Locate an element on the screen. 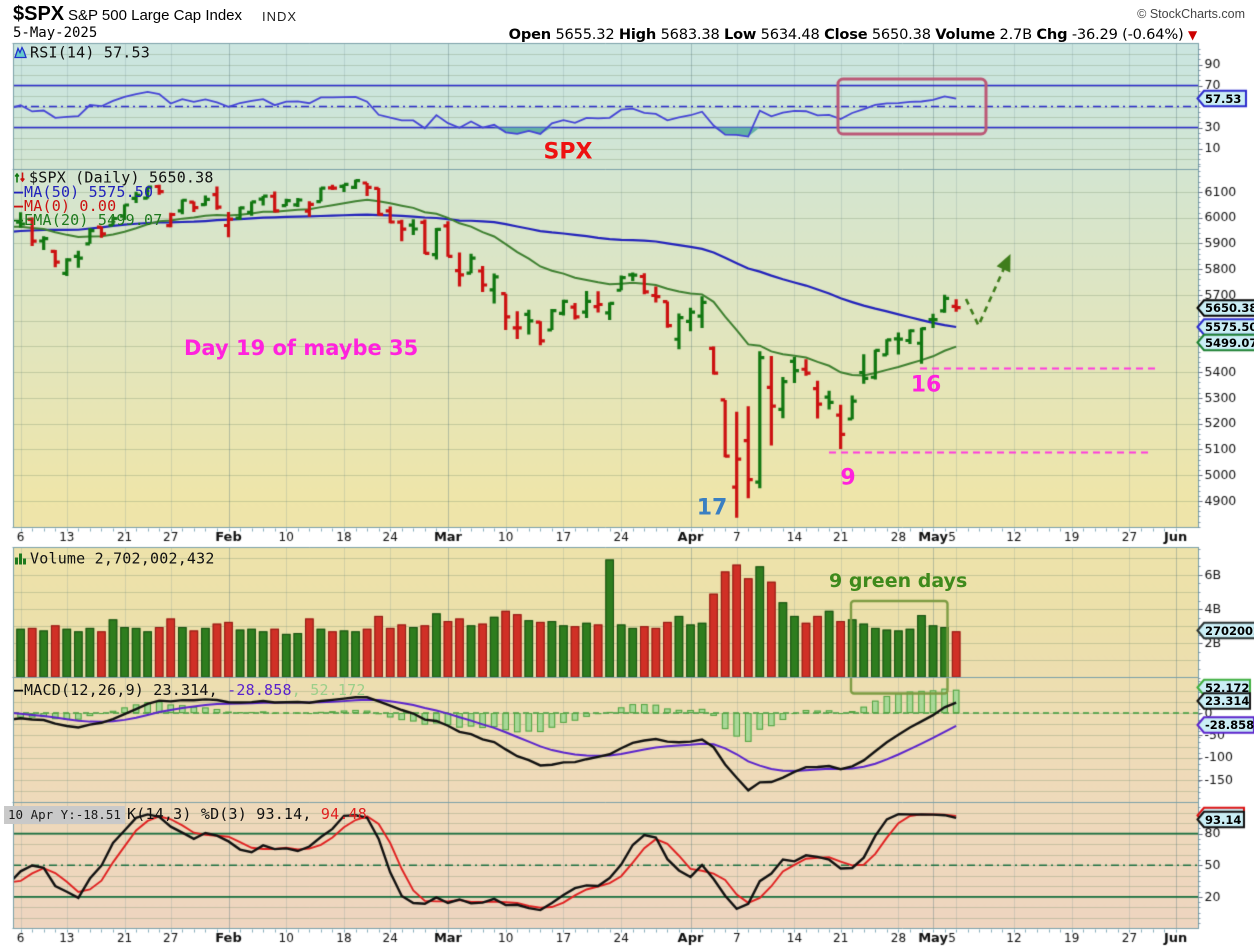 The height and width of the screenshot is (948, 1254). ema20-callout: 5499.07 is located at coordinates (1229, 342).